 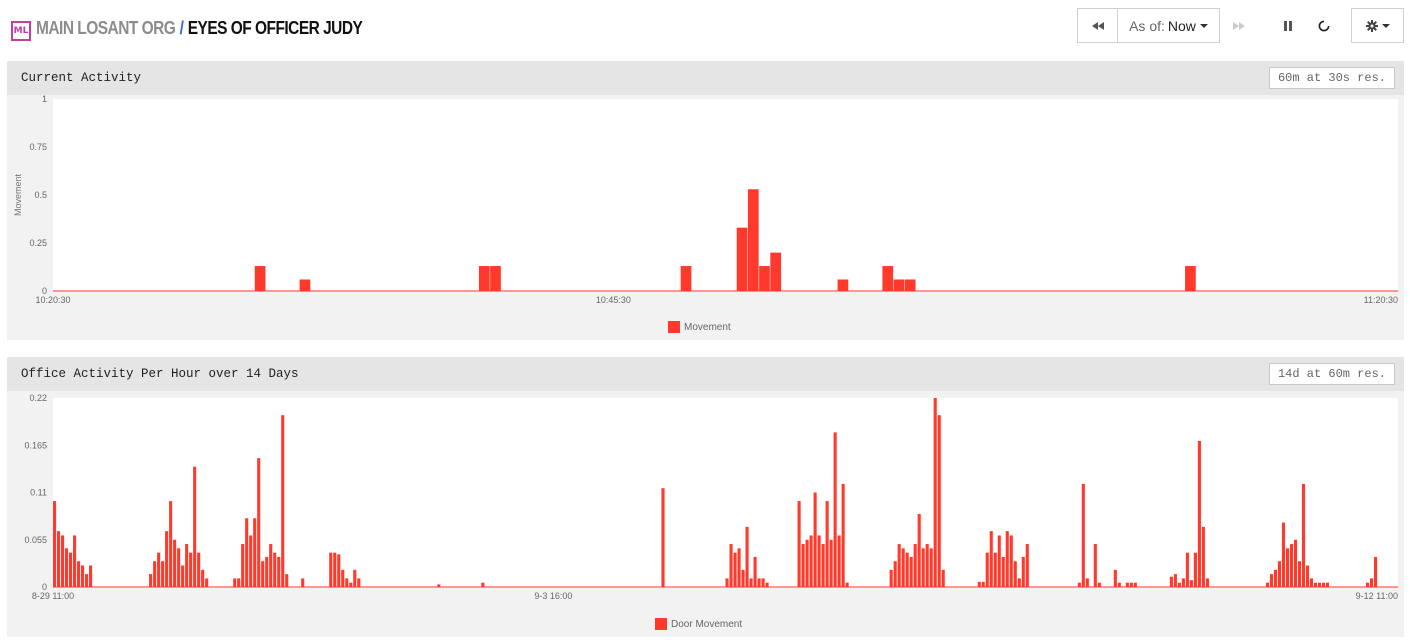 What do you see at coordinates (698, 624) in the screenshot?
I see `chart-legend: Door Movement` at bounding box center [698, 624].